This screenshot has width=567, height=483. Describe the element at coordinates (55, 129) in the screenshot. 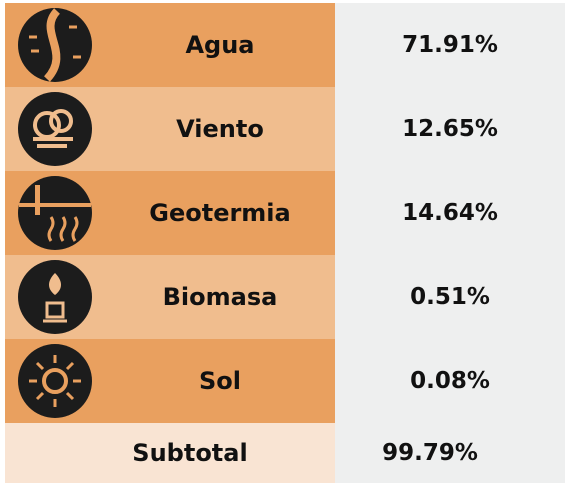

I see `wind-icon` at that location.